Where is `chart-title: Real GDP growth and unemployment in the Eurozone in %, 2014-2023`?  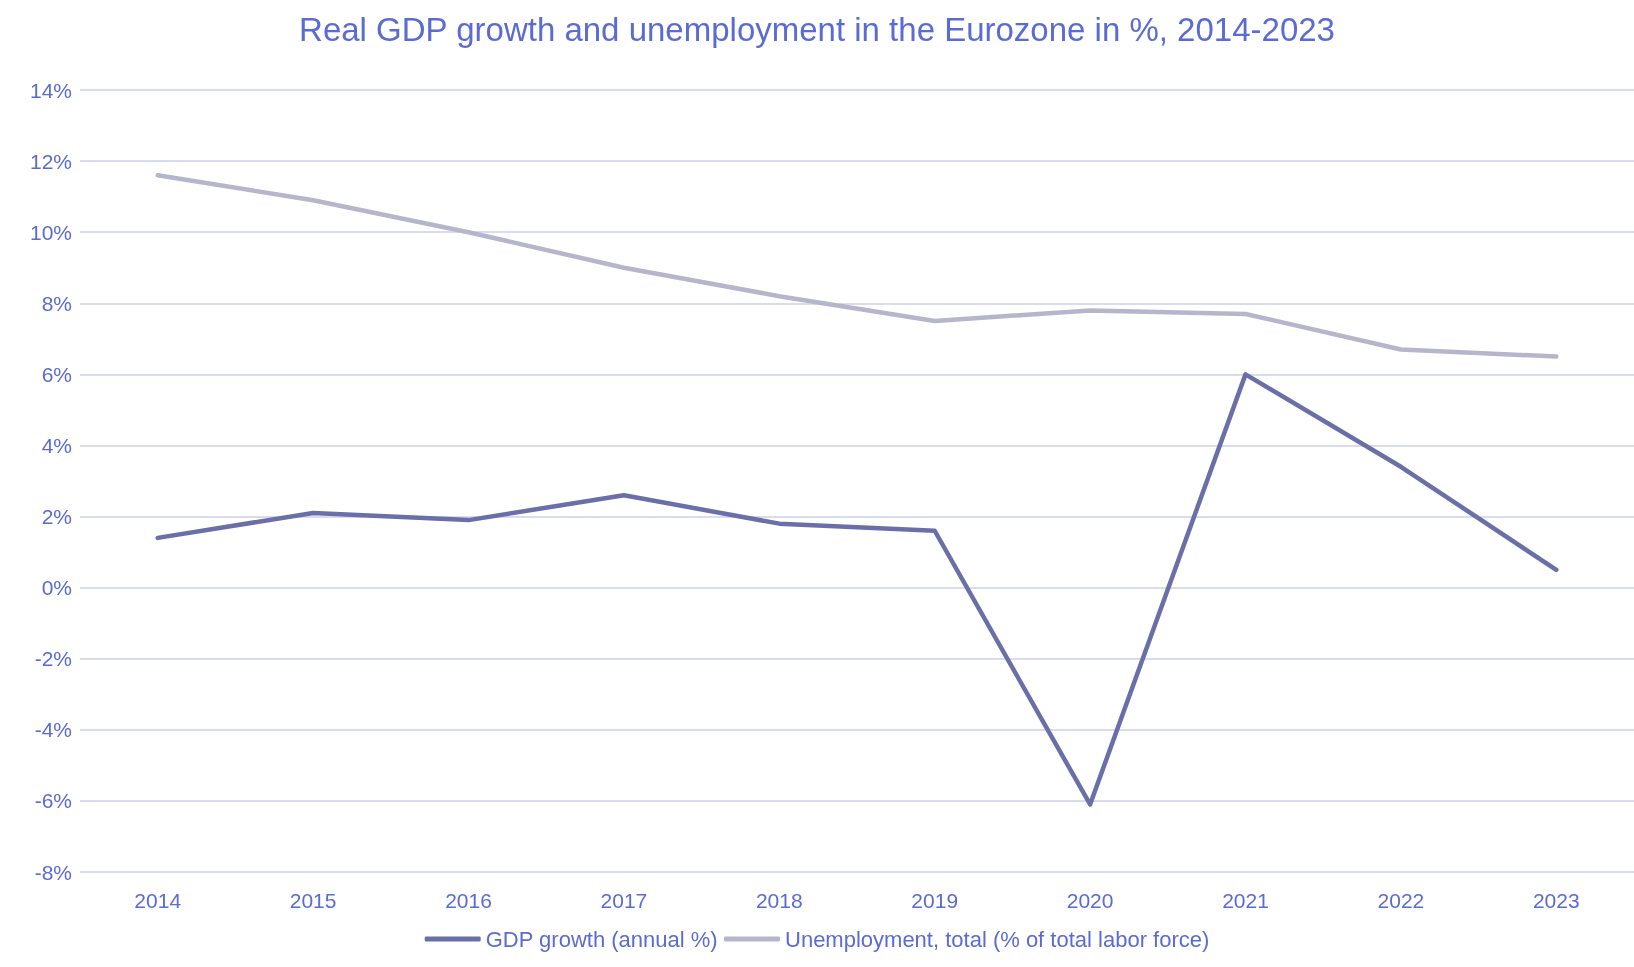
chart-title: Real GDP growth and unemployment in the Eurozone in %, 2014-2023 is located at coordinates (817, 29).